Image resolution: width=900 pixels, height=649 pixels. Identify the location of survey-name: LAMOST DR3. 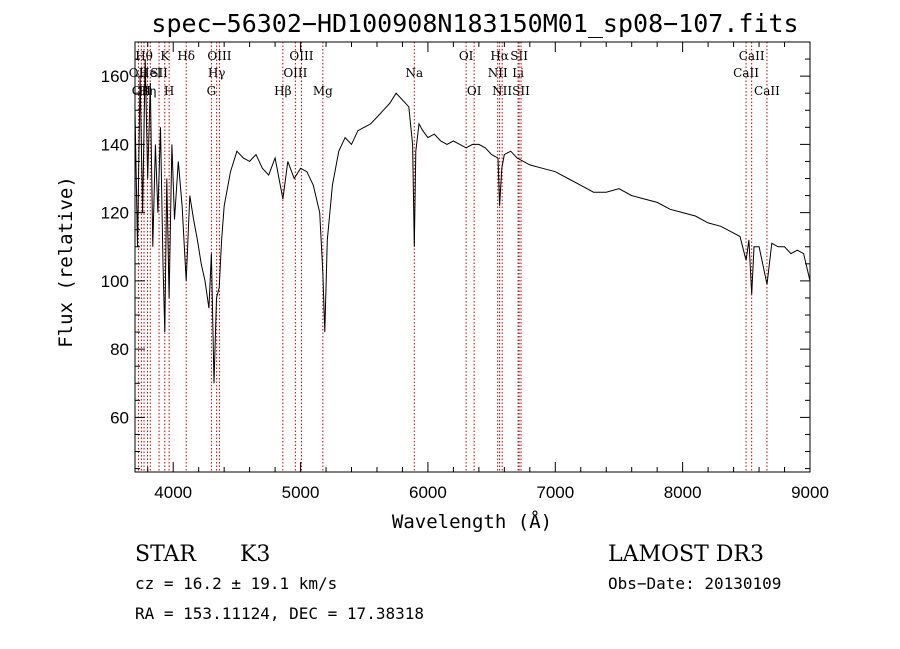
(686, 554).